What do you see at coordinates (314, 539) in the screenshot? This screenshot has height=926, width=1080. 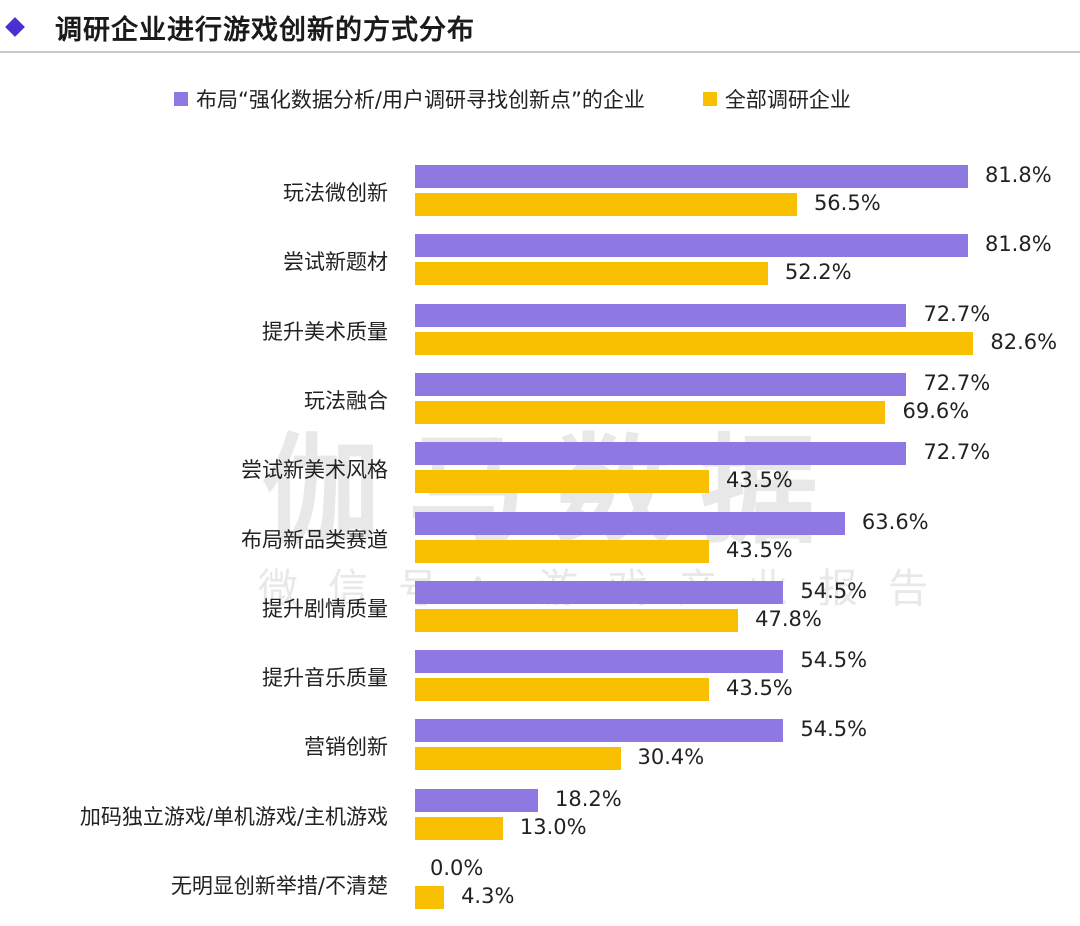 I see `category-label: 布局新品类赛道` at bounding box center [314, 539].